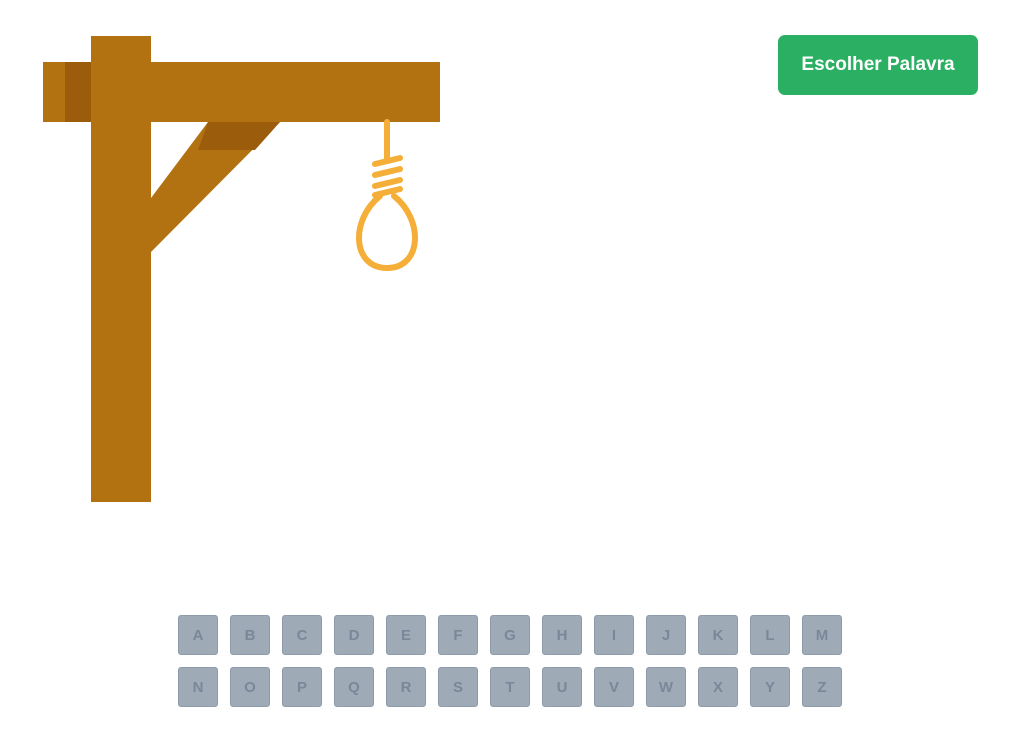  What do you see at coordinates (770, 687) in the screenshot?
I see `key-y: Y` at bounding box center [770, 687].